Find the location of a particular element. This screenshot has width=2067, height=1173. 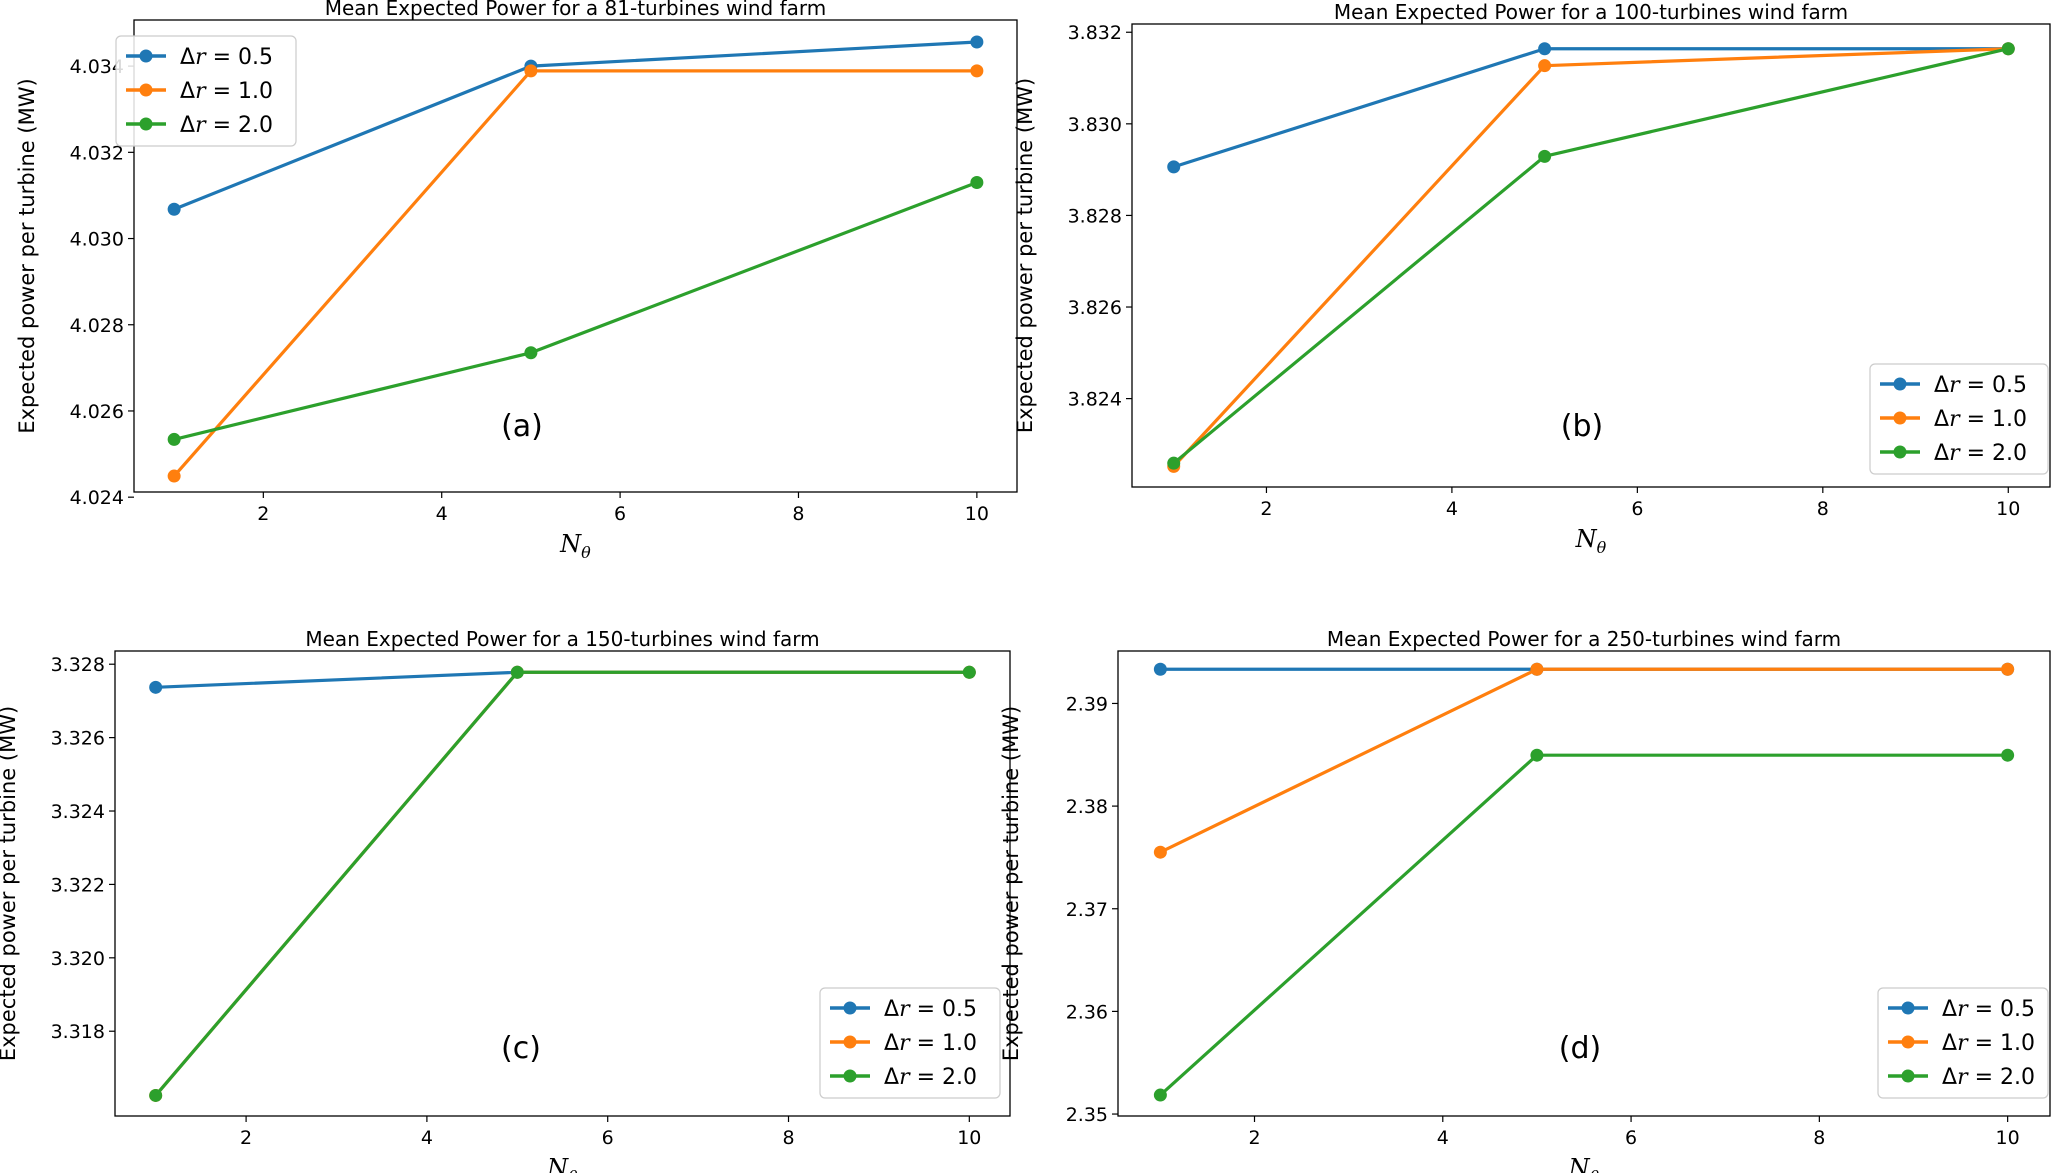

y-tick-label: 4.032 is located at coordinates (97, 153).